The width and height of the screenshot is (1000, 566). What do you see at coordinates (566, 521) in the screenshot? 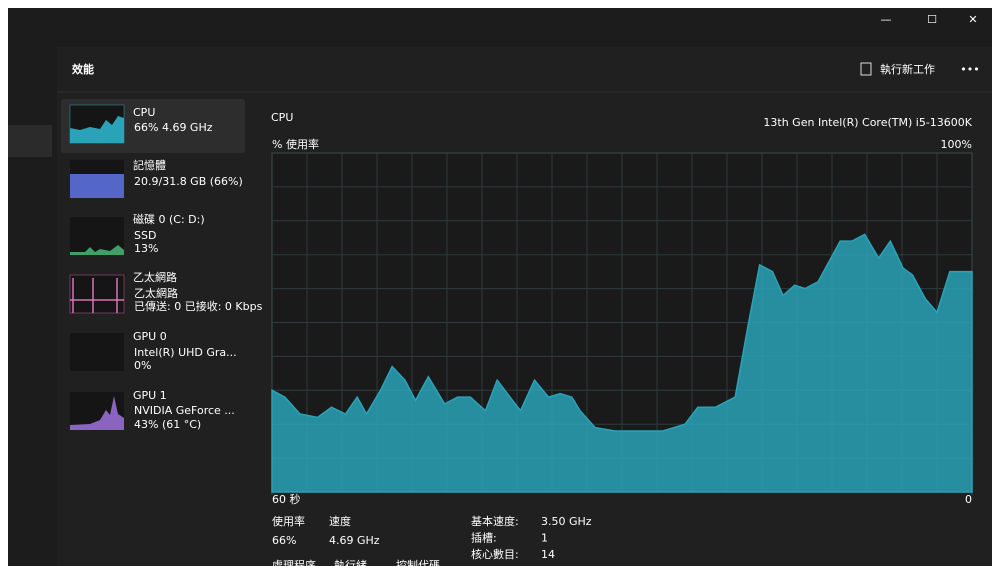
I see `detail-value: 3.50 GHz` at bounding box center [566, 521].